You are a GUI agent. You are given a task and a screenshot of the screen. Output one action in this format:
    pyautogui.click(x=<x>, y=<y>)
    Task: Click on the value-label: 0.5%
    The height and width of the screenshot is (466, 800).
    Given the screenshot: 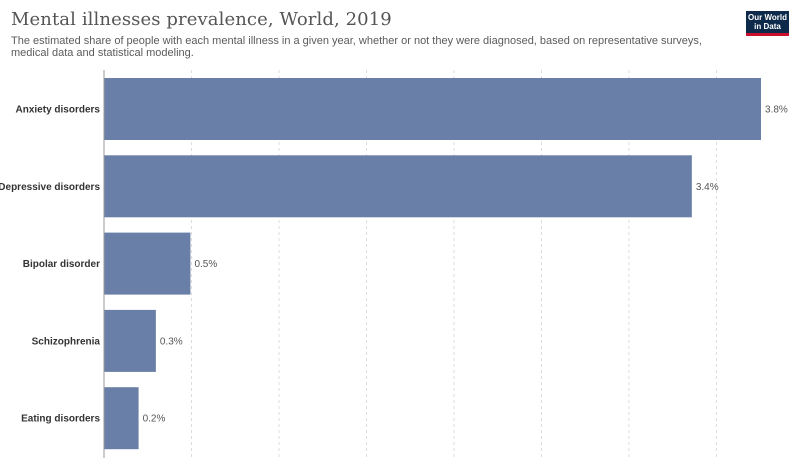 What is the action you would take?
    pyautogui.click(x=205, y=264)
    